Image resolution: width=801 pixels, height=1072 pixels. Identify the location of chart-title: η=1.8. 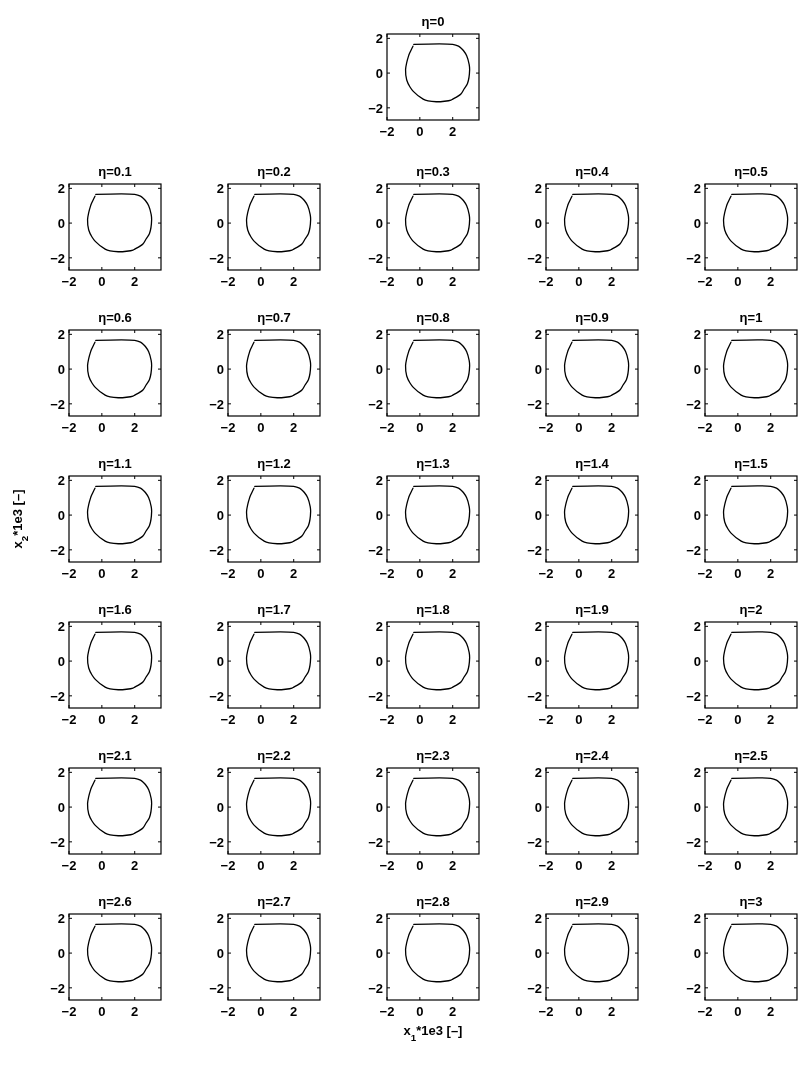
(433, 609).